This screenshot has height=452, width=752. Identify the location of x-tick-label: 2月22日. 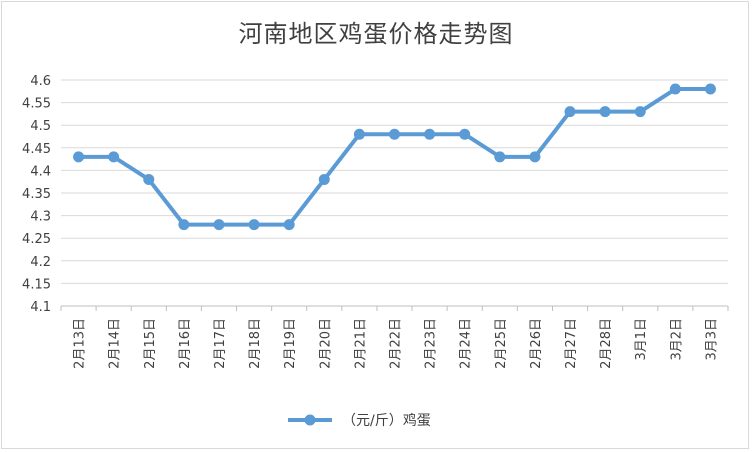
(396, 343).